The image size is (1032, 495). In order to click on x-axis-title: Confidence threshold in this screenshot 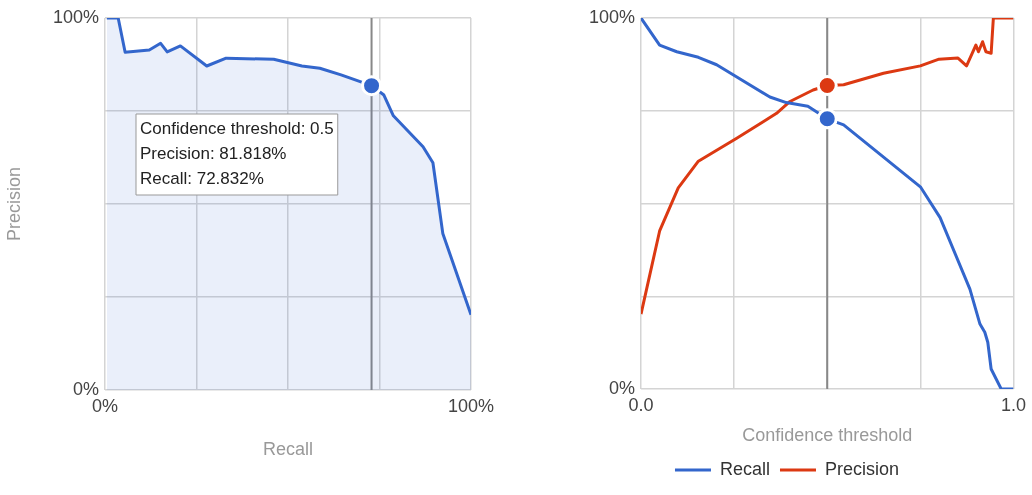, I will do `click(827, 435)`.